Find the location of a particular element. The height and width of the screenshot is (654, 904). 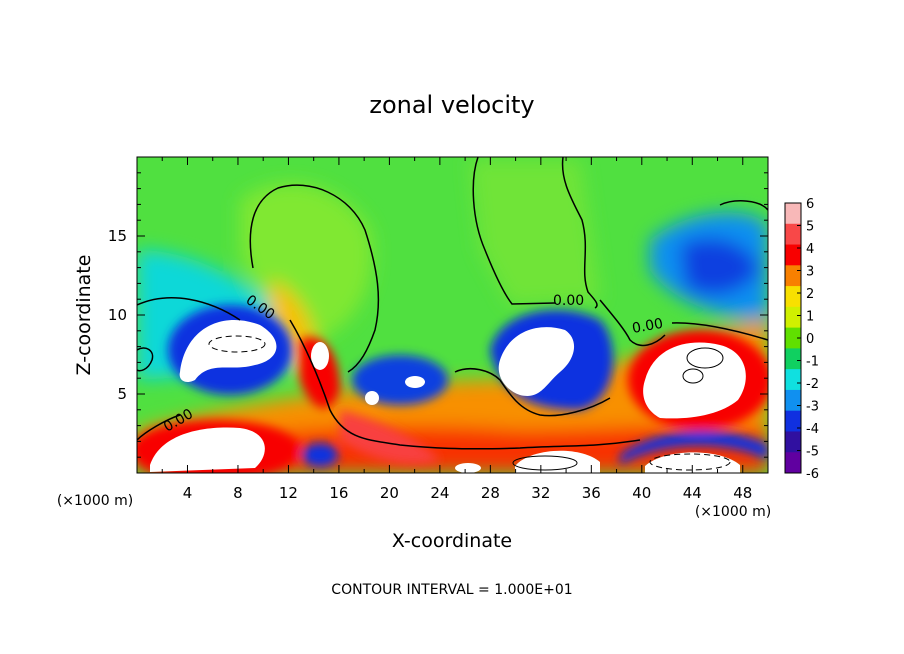

y-tick-label: 5 is located at coordinates (122, 394).